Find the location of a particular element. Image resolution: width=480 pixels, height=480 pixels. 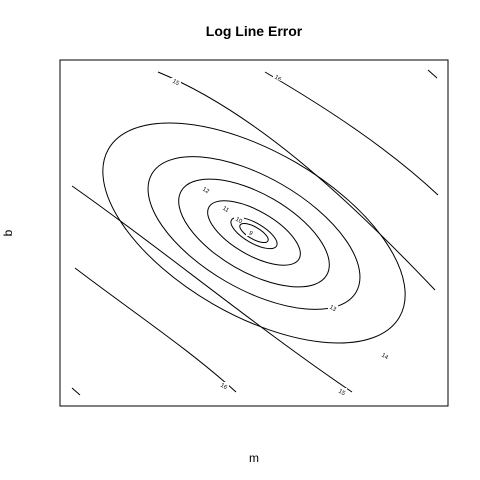

contour-label-10: 10 is located at coordinates (238, 221).